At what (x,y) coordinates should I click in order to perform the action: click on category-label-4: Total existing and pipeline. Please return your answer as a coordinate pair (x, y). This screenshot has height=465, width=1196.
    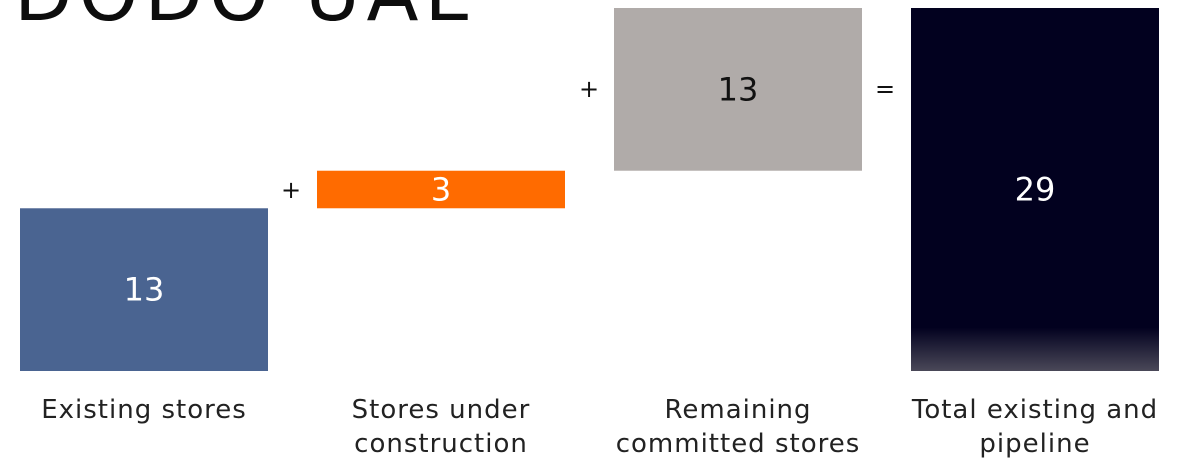
    Looking at the image, I should click on (1035, 427).